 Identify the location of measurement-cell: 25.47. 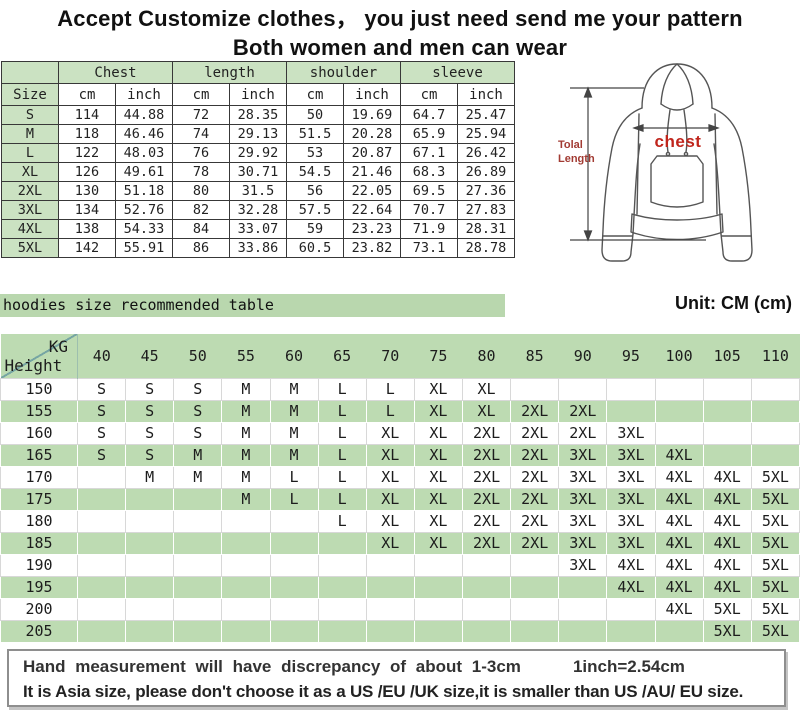
(486, 115).